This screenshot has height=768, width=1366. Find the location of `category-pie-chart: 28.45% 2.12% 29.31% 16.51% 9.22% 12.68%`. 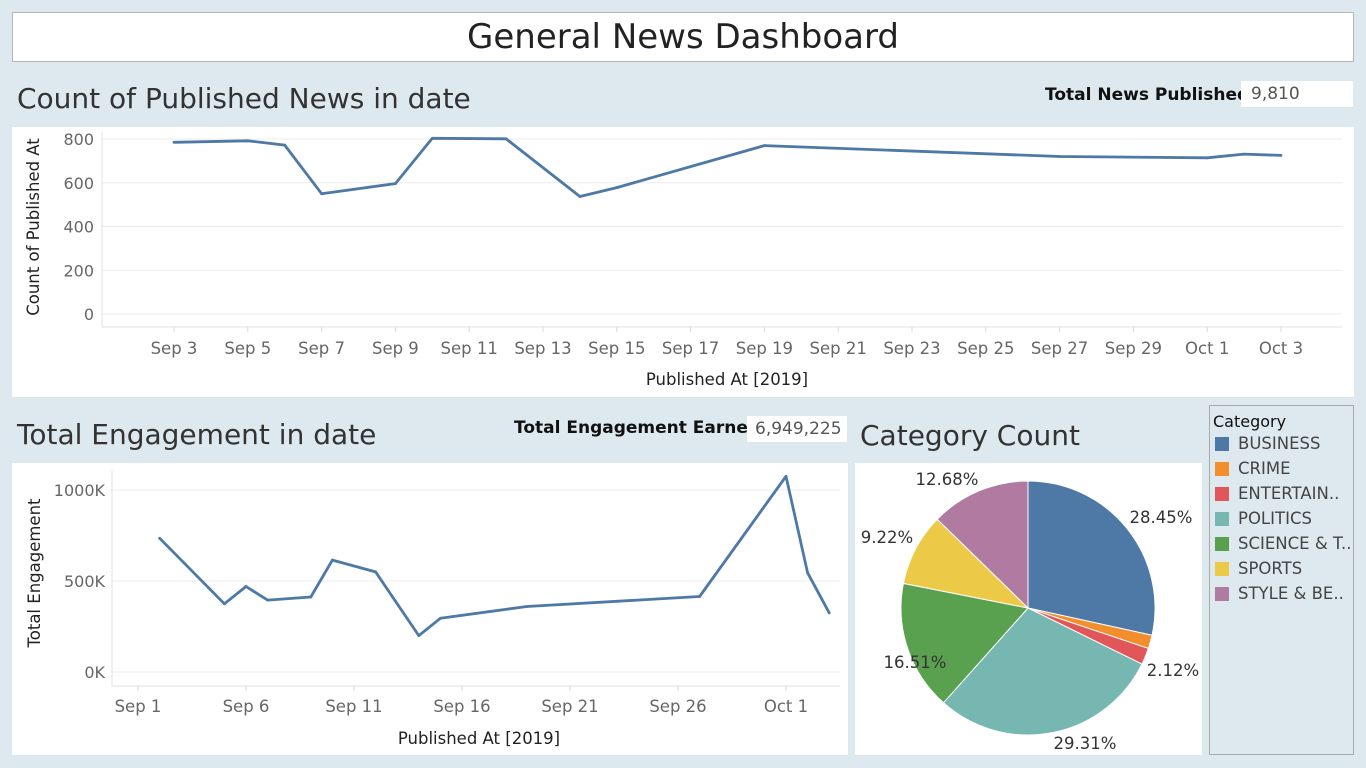

category-pie-chart: 28.45% 2.12% 29.31% 16.51% 9.22% 12.68% is located at coordinates (1028, 609).